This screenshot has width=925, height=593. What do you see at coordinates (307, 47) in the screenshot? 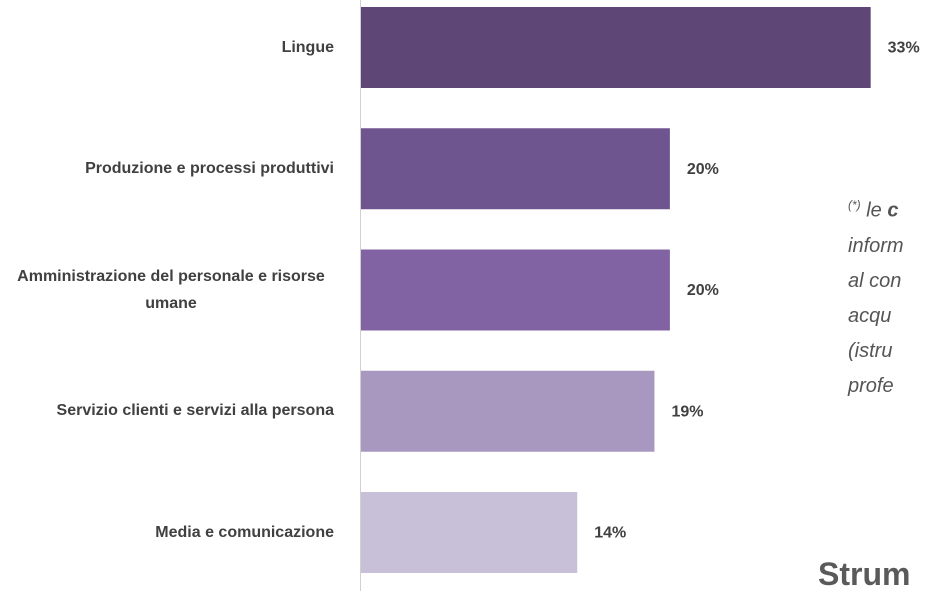
I see `category-label: Lingue` at bounding box center [307, 47].